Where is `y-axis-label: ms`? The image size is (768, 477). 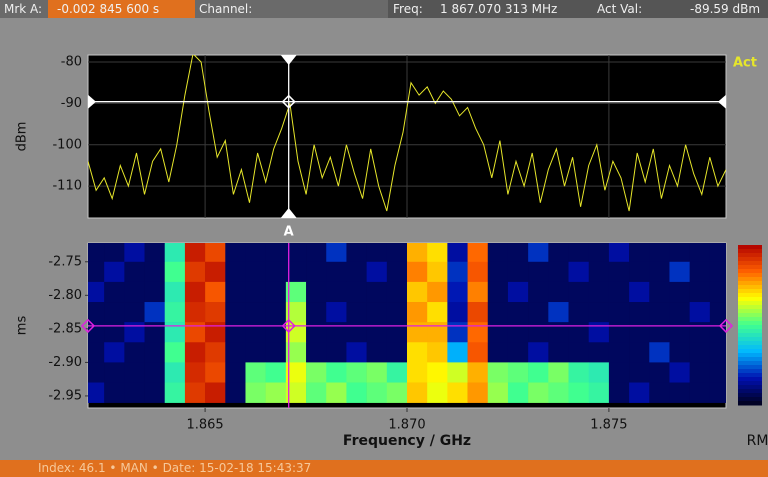
y-axis-label: ms is located at coordinates (22, 326).